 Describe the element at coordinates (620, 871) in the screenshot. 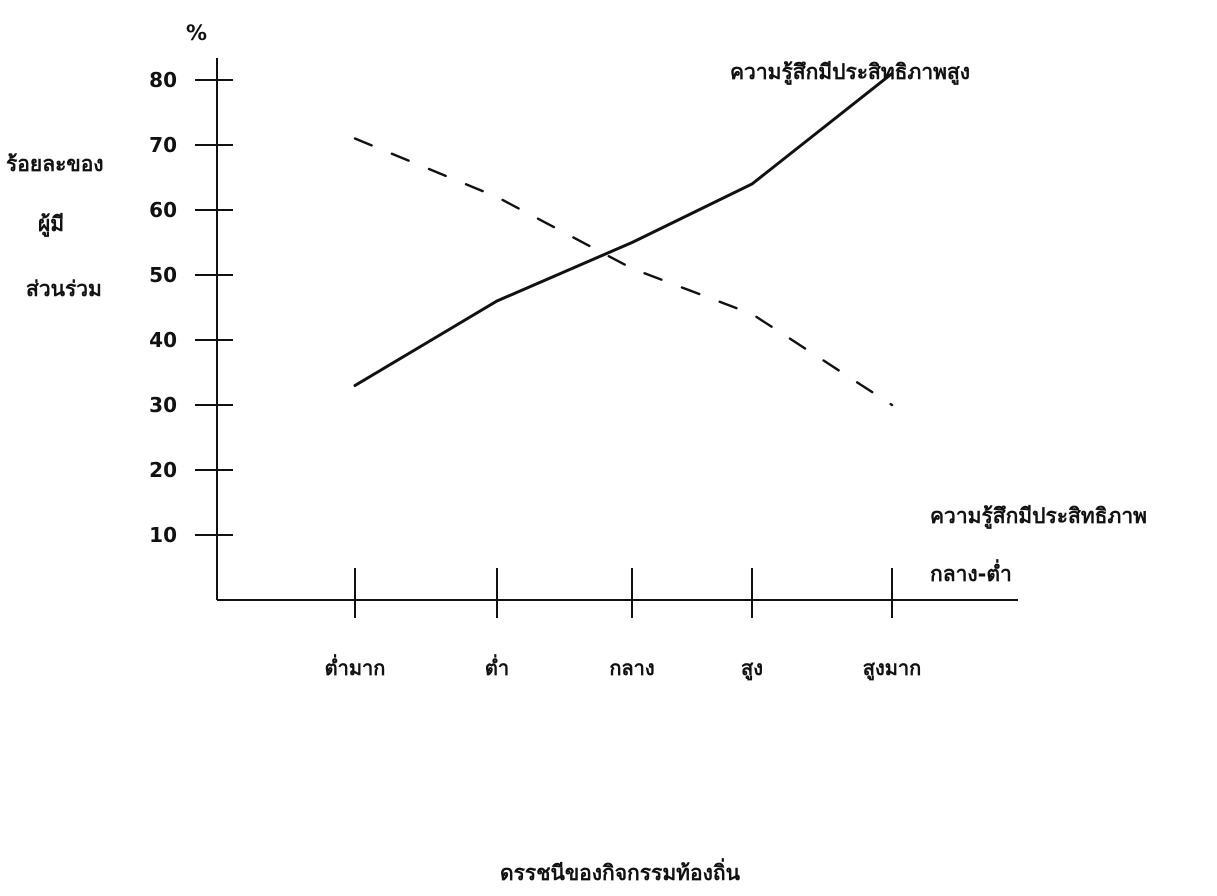

I see `x-axis-label: ดรรชนีของกิจกรรมท้องถิ่น` at that location.